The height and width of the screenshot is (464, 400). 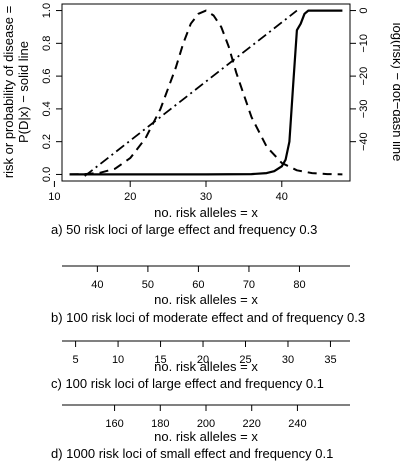 What do you see at coordinates (249, 285) in the screenshot?
I see `strip-tick-label: 70` at bounding box center [249, 285].